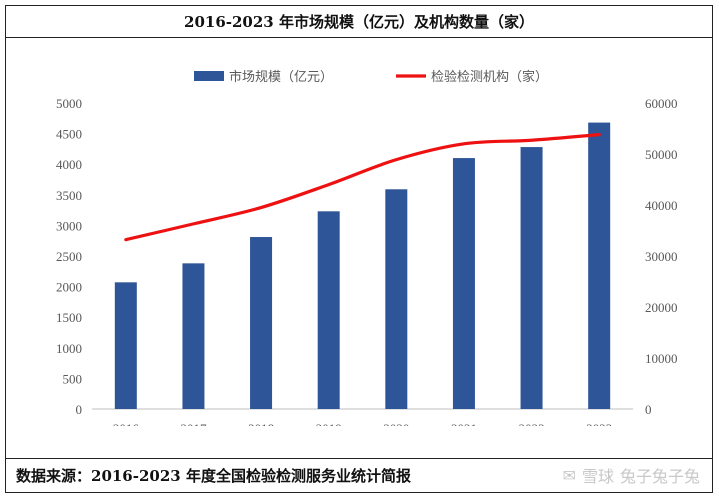 The width and height of the screenshot is (719, 499). What do you see at coordinates (569, 475) in the screenshot?
I see `wechat-icon: ✉` at bounding box center [569, 475].